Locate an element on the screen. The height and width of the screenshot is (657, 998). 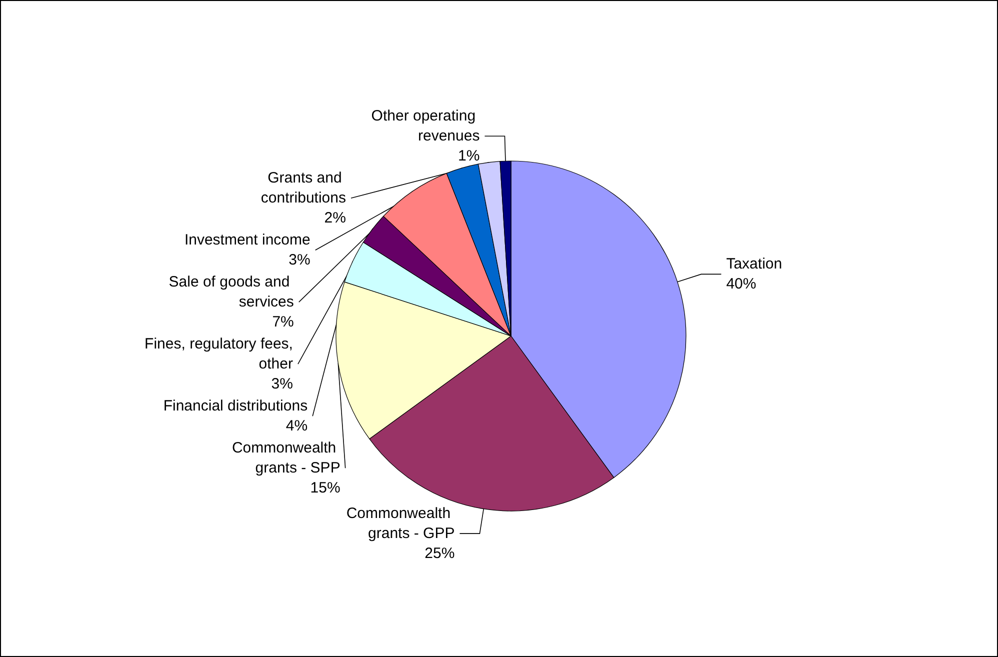
slice-label: Commonwealth grants - GPP is located at coordinates (400, 523).